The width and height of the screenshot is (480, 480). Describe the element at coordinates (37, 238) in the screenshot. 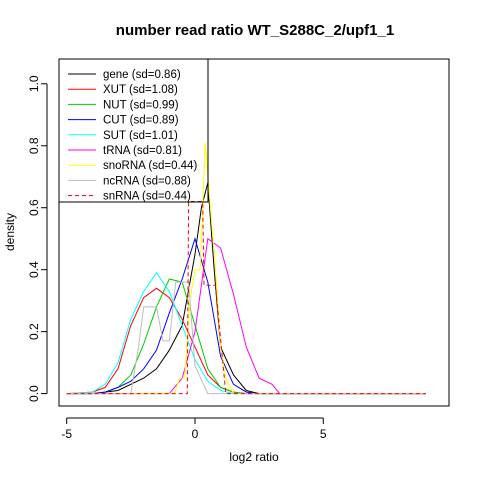

I see `y-axis: 0.0 0.2 0.4 0.6 0.8 1.0` at that location.